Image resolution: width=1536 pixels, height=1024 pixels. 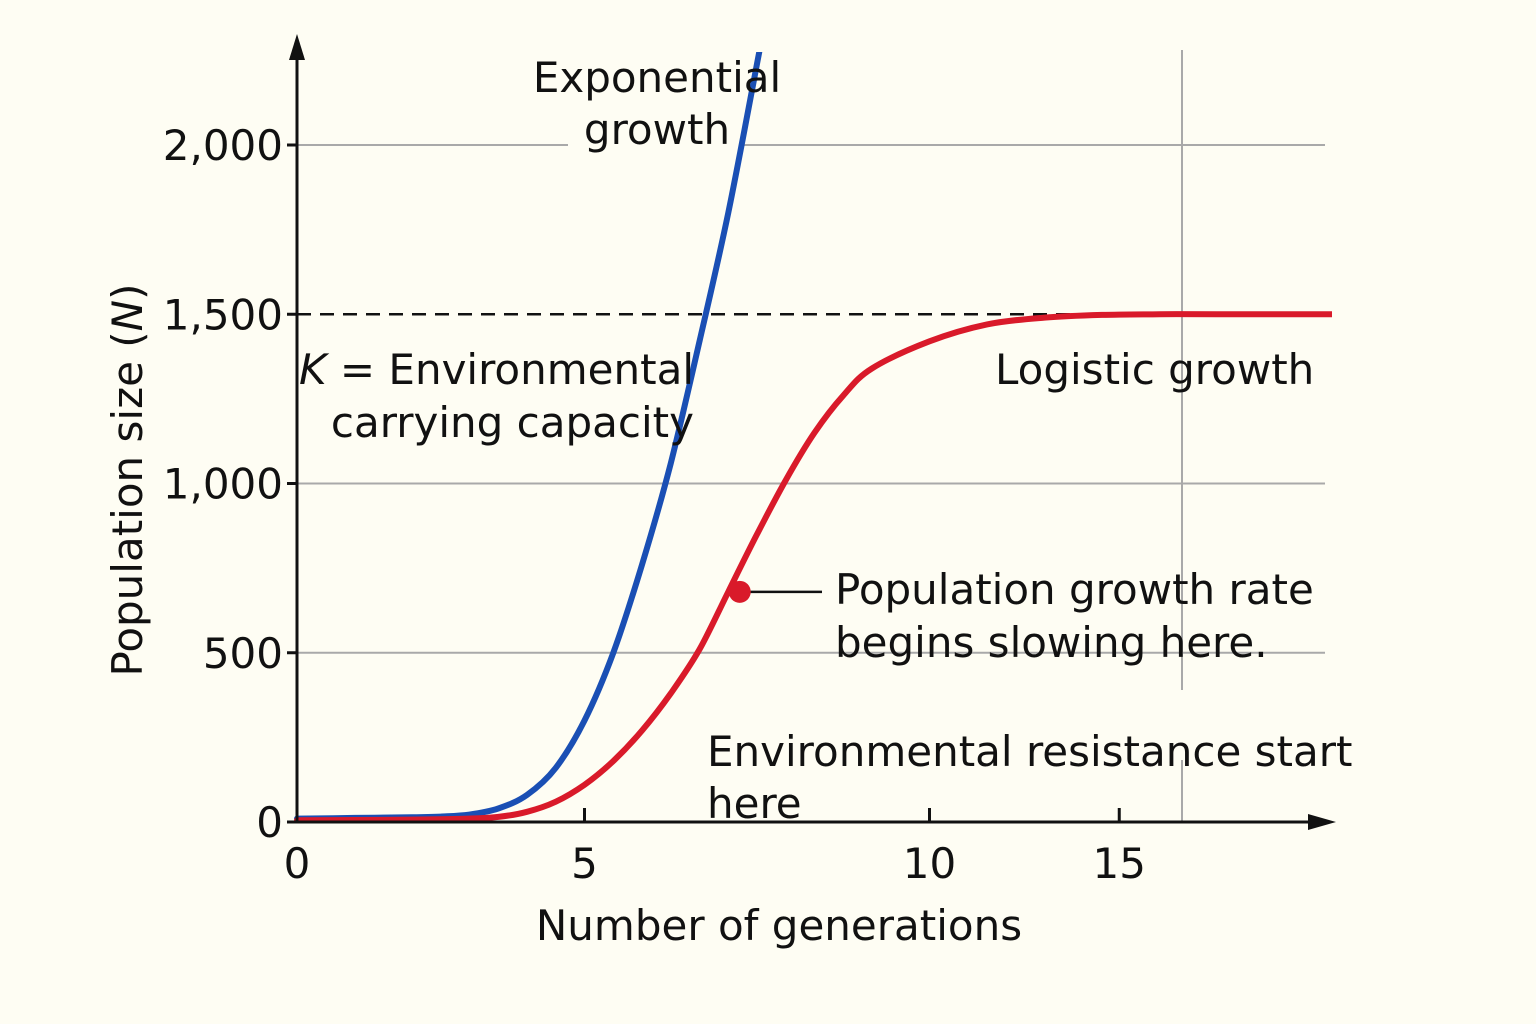 I want to click on y-tick-label: 2,000, so click(x=223, y=145).